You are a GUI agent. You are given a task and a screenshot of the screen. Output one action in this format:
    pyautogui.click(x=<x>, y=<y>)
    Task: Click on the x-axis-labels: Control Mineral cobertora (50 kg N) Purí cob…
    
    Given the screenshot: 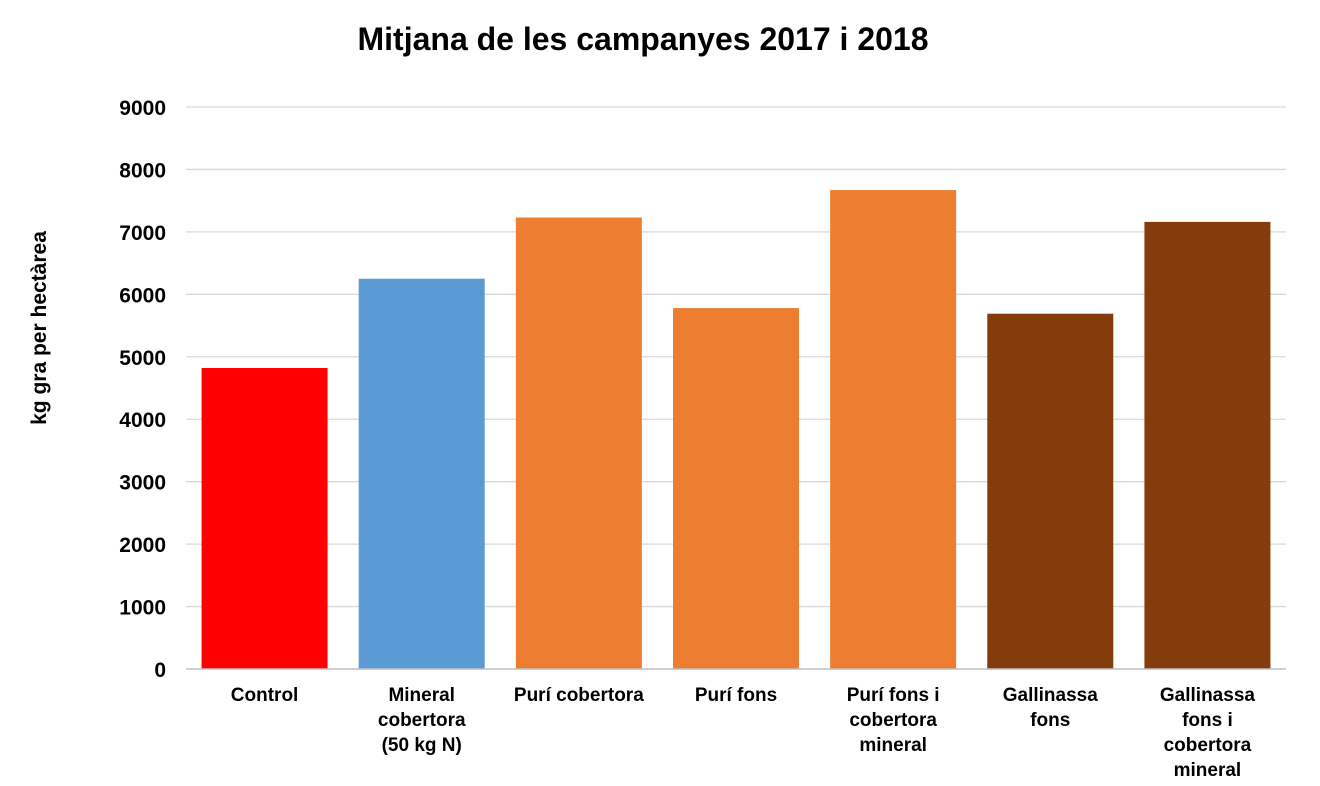 What is the action you would take?
    pyautogui.click(x=743, y=733)
    